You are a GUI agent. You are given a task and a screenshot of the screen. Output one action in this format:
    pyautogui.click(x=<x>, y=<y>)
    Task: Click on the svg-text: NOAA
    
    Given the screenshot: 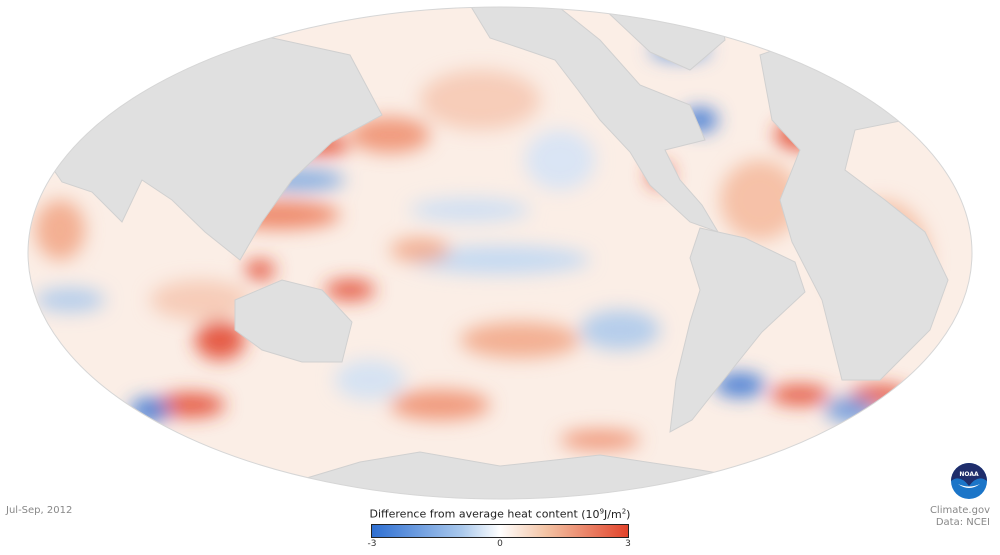 What is the action you would take?
    pyautogui.click(x=969, y=474)
    